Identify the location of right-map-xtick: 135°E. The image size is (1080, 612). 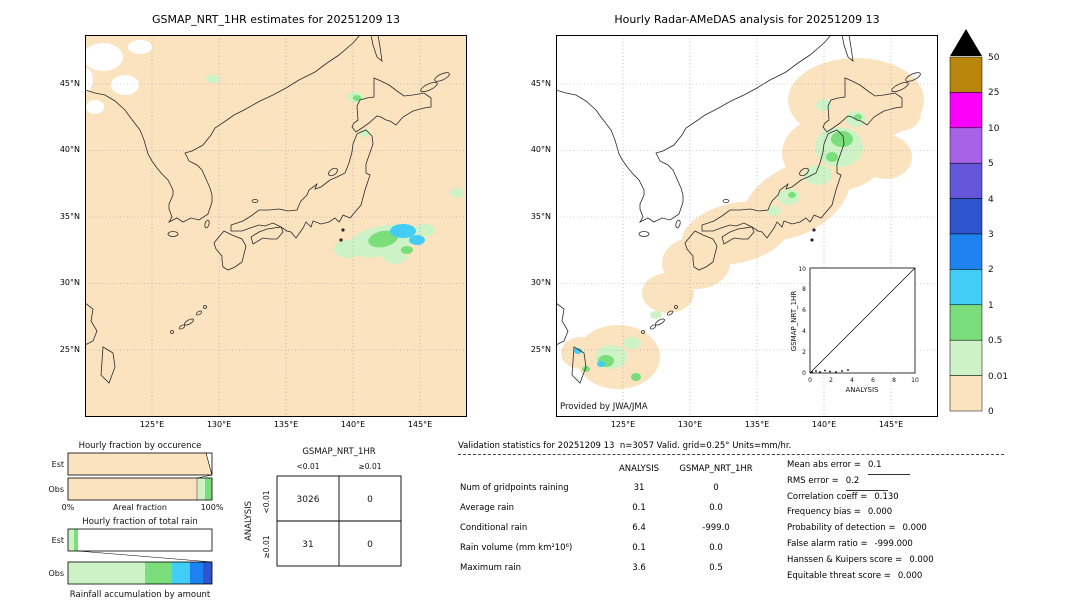
(757, 424).